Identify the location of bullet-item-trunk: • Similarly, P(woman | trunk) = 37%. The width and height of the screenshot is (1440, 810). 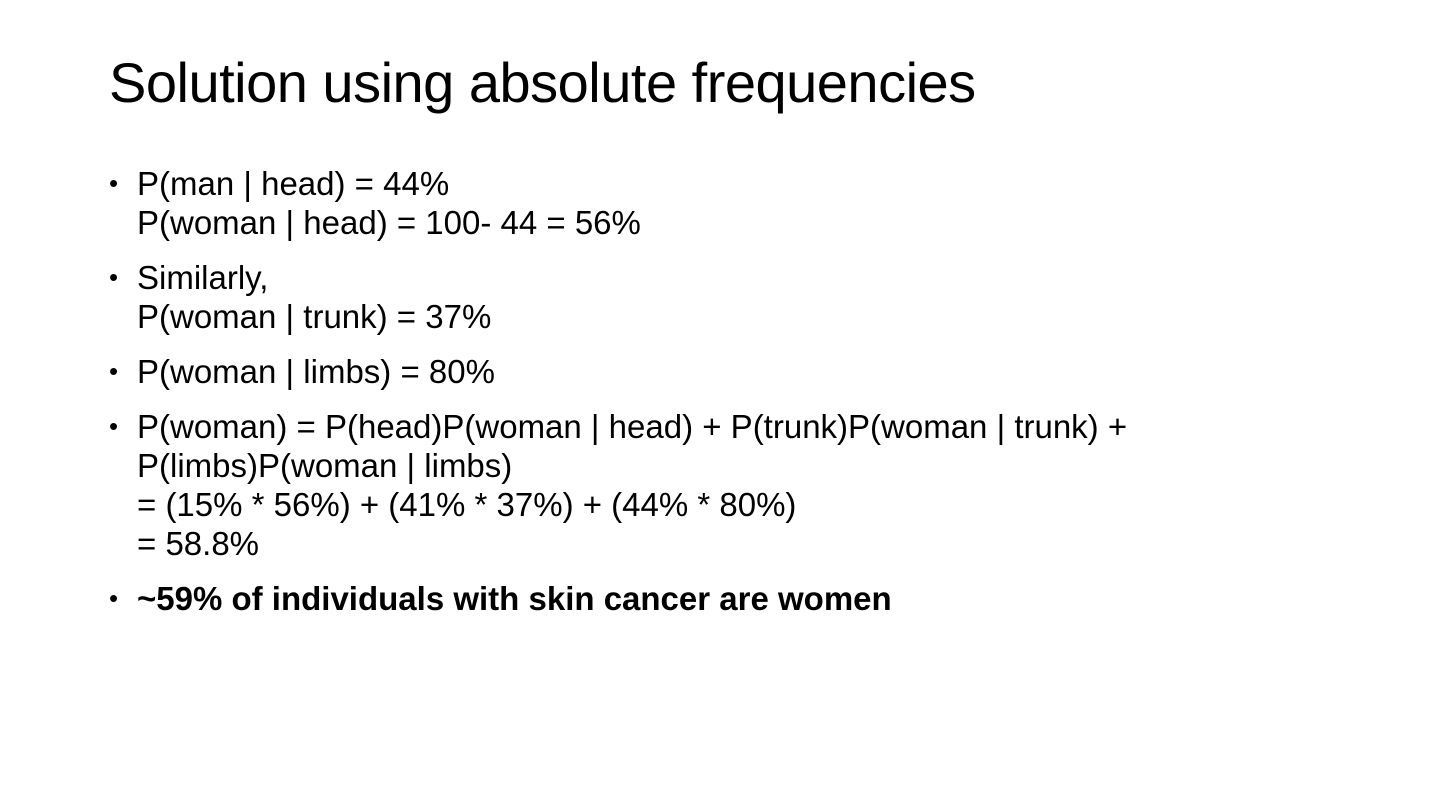
(739, 297).